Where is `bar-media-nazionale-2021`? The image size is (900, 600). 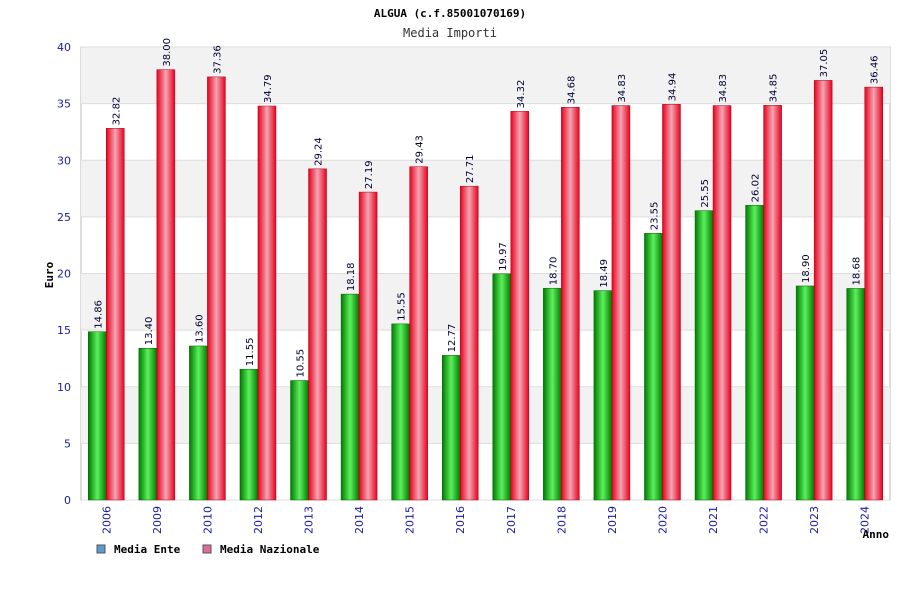 bar-media-nazionale-2021 is located at coordinates (722, 303).